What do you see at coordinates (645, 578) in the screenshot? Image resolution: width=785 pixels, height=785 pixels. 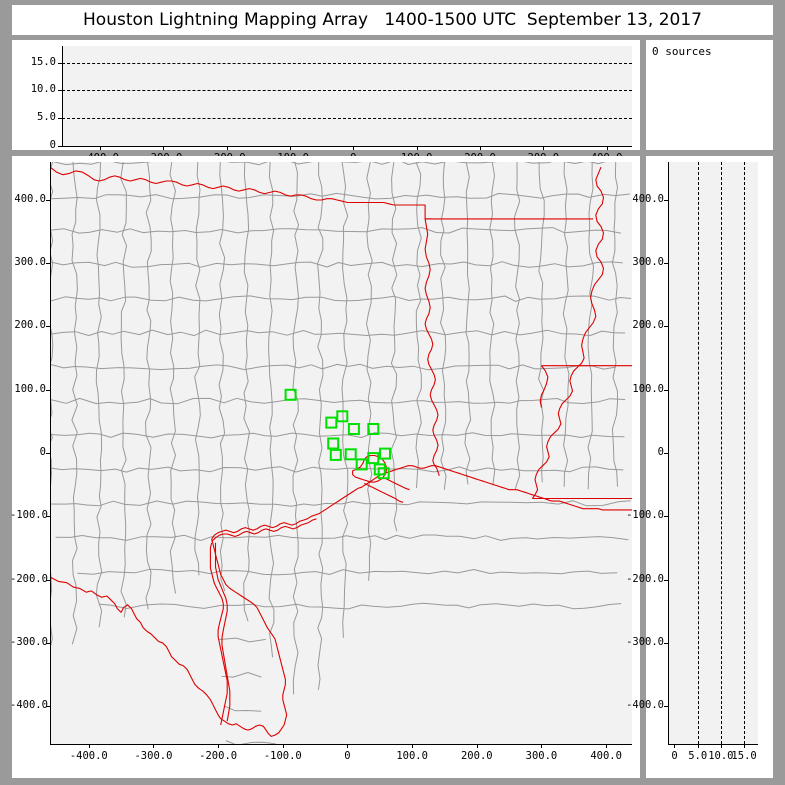 I see `side-y-tick-label: -200.0` at bounding box center [645, 578].